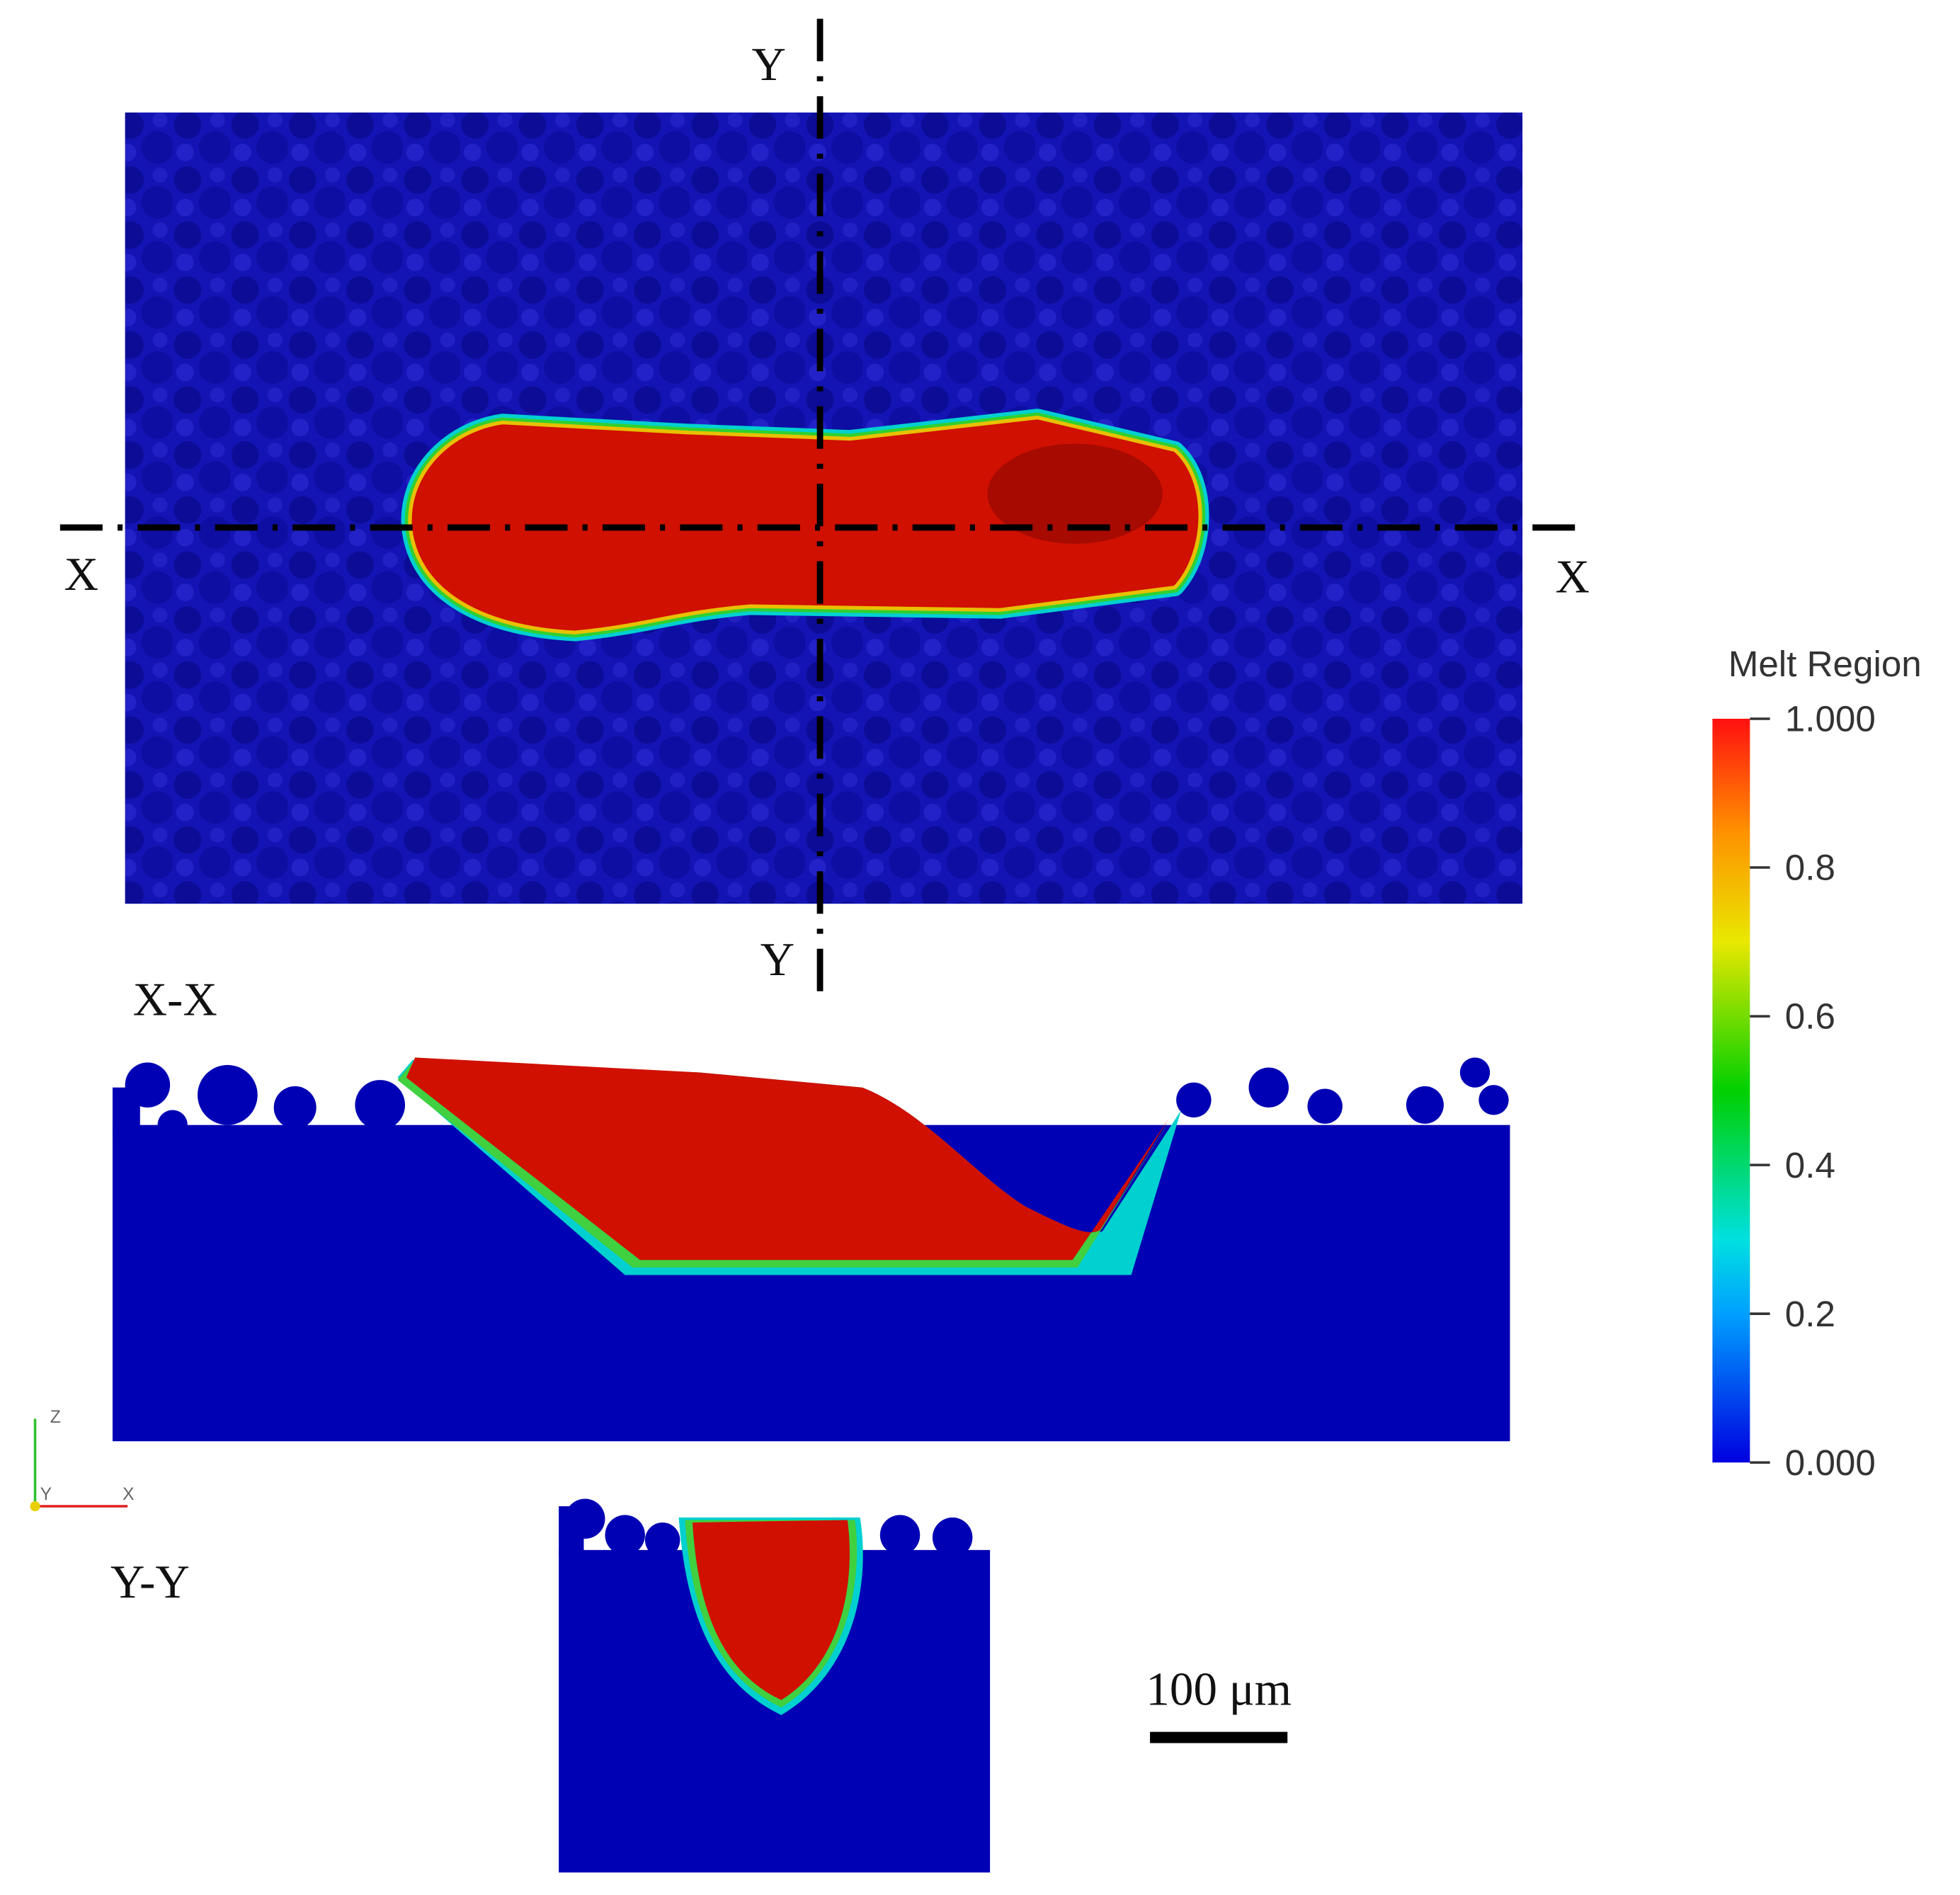  What do you see at coordinates (1810, 1165) in the screenshot?
I see `colorbar-tick-label: 0.4` at bounding box center [1810, 1165].